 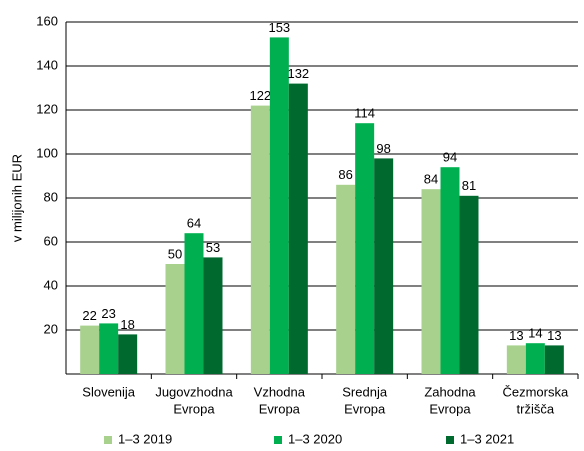 I want to click on value-label: 132, so click(x=298, y=73).